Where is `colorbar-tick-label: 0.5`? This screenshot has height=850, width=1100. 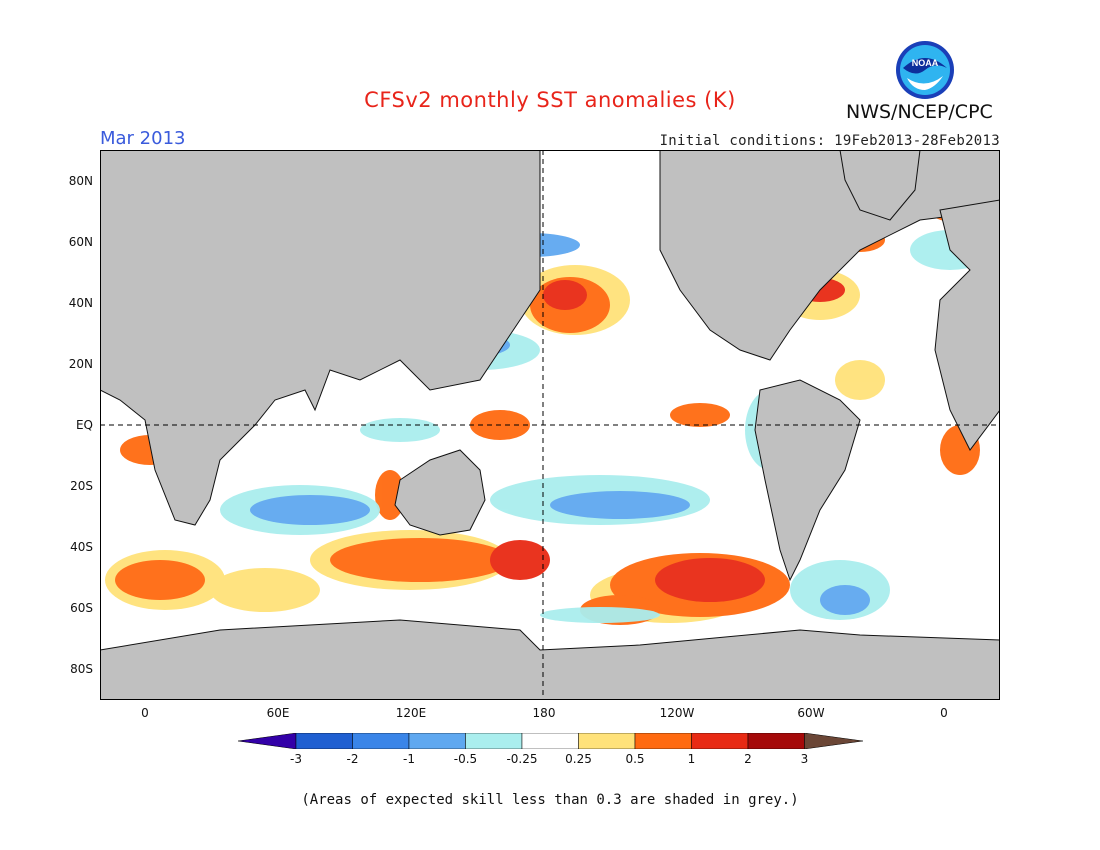 colorbar-tick-label: 0.5 is located at coordinates (635, 759).